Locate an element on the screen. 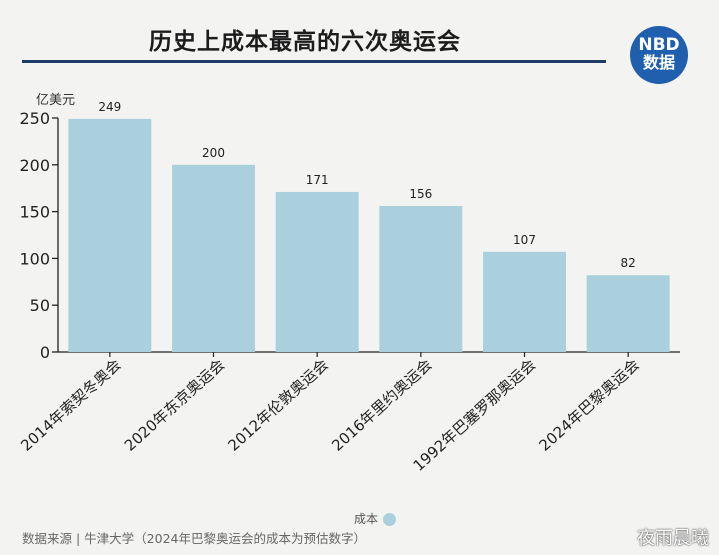 The height and width of the screenshot is (555, 719). y-tick-label: 250 is located at coordinates (34, 118).